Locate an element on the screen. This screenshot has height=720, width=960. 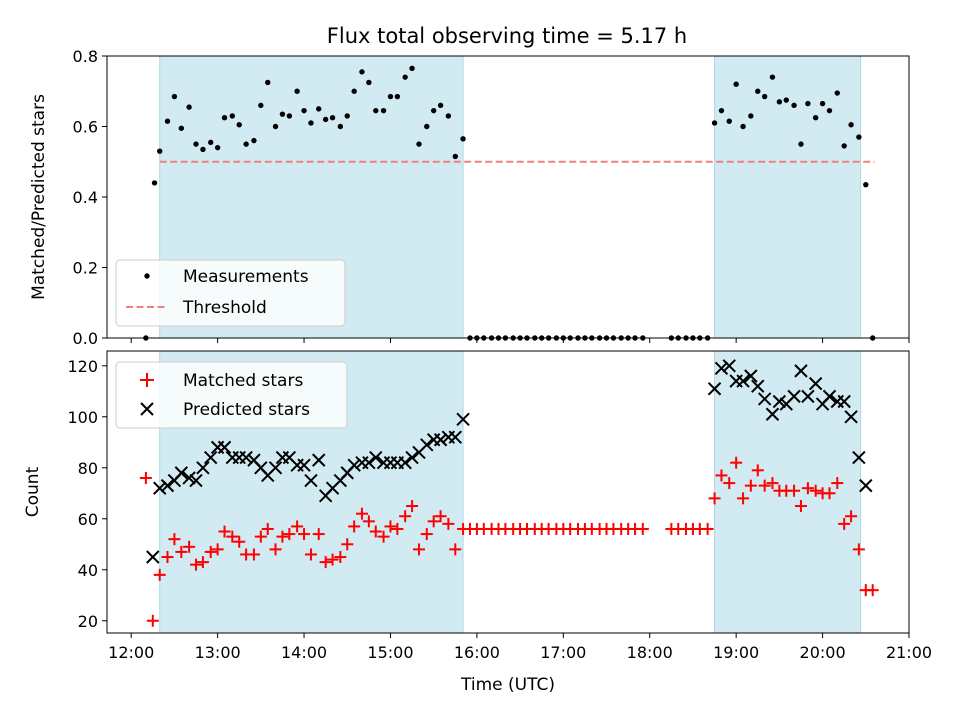
y-tick-label: 0.4 is located at coordinates (85, 197).